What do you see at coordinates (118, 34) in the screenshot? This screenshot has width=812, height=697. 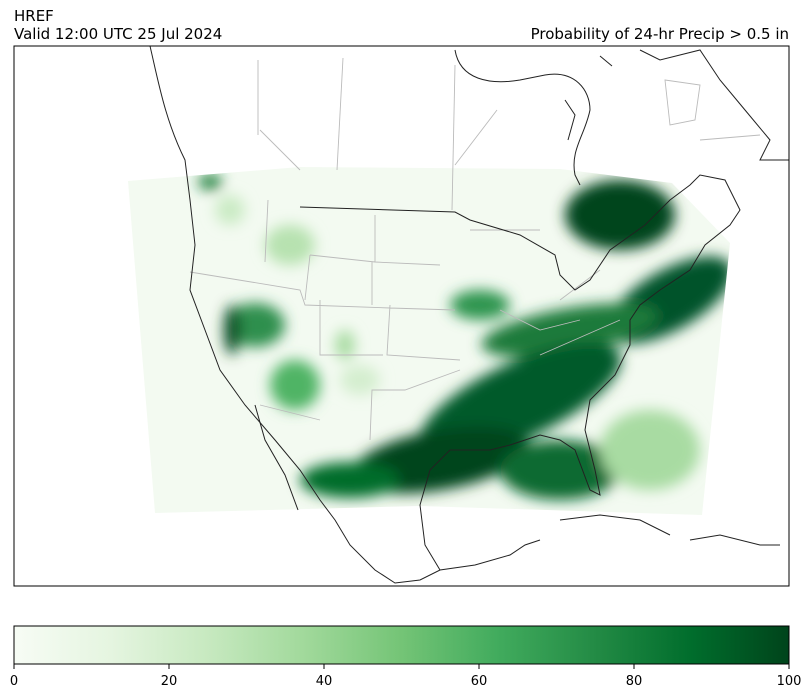 I see `valid-time: Valid 12:00 UTC 25 Jul 2024` at bounding box center [118, 34].